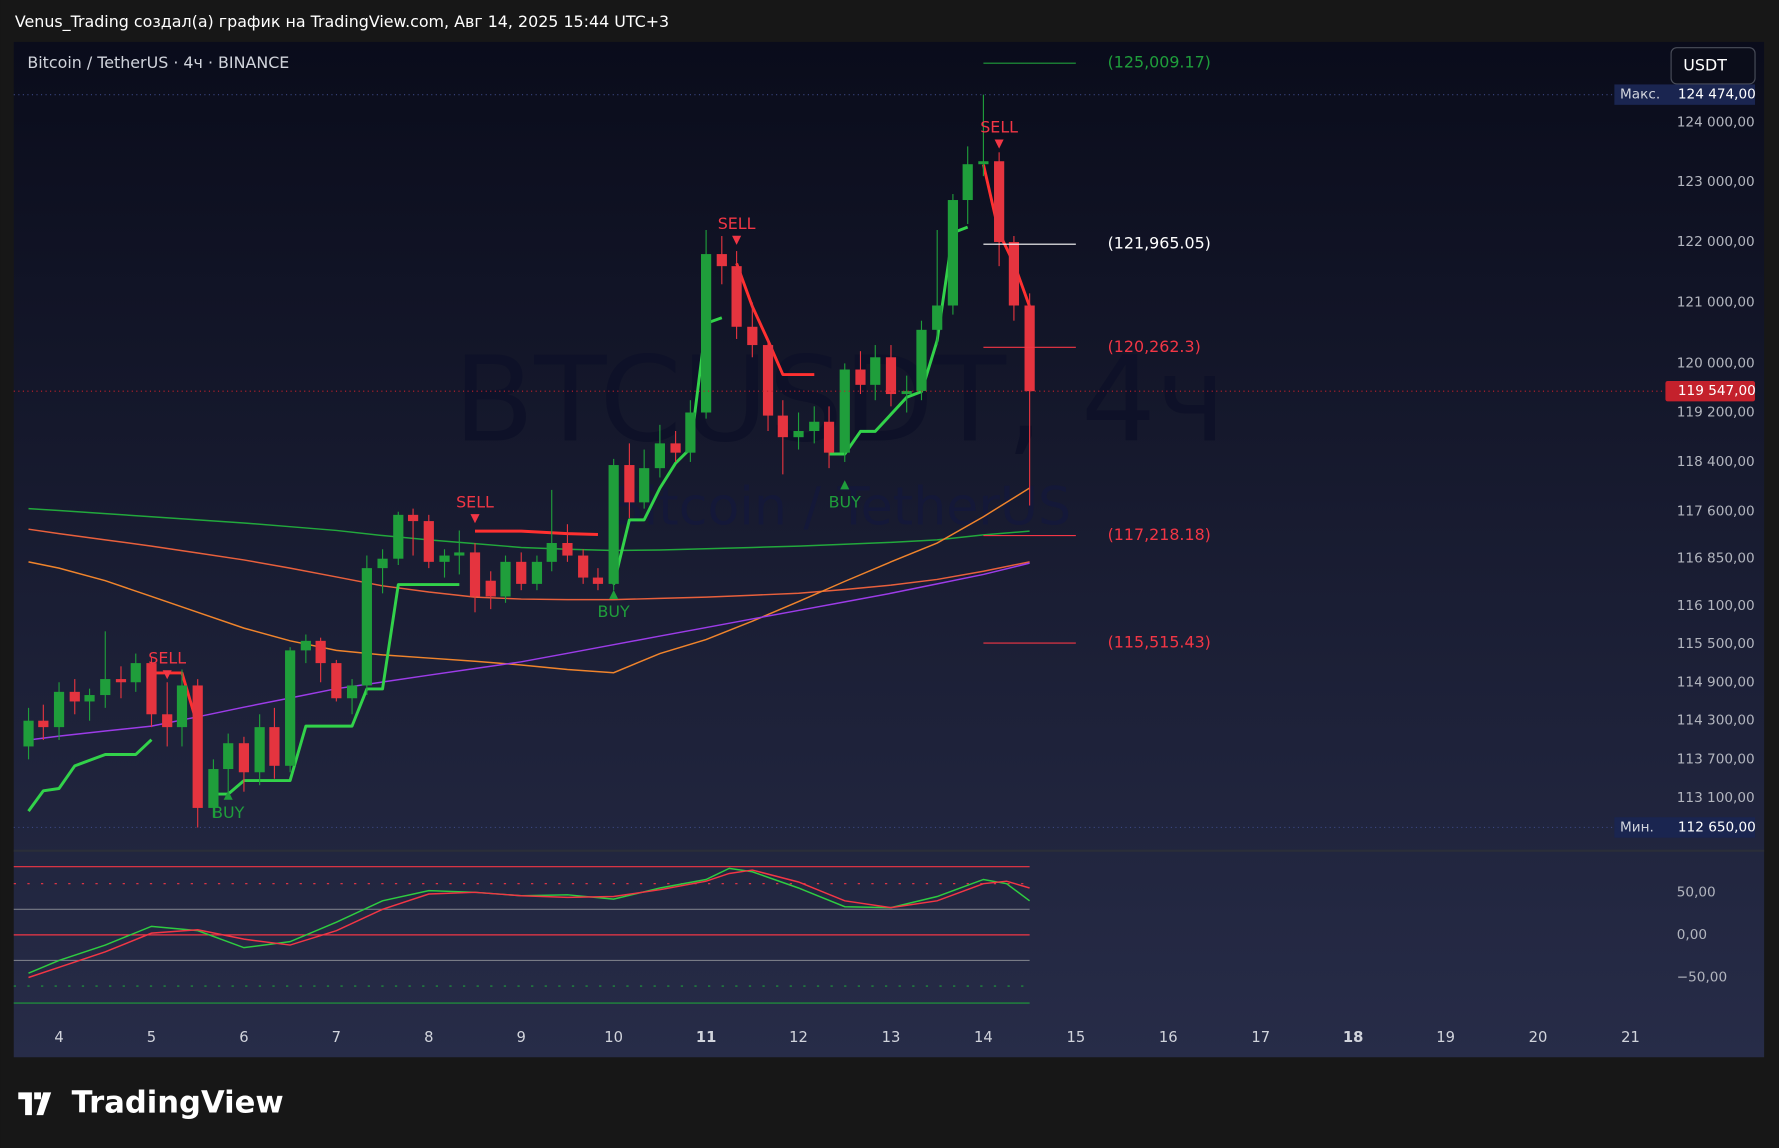 This screenshot has width=1779, height=1148. I want to click on y-tick-label: 123 000,00, so click(1716, 182).